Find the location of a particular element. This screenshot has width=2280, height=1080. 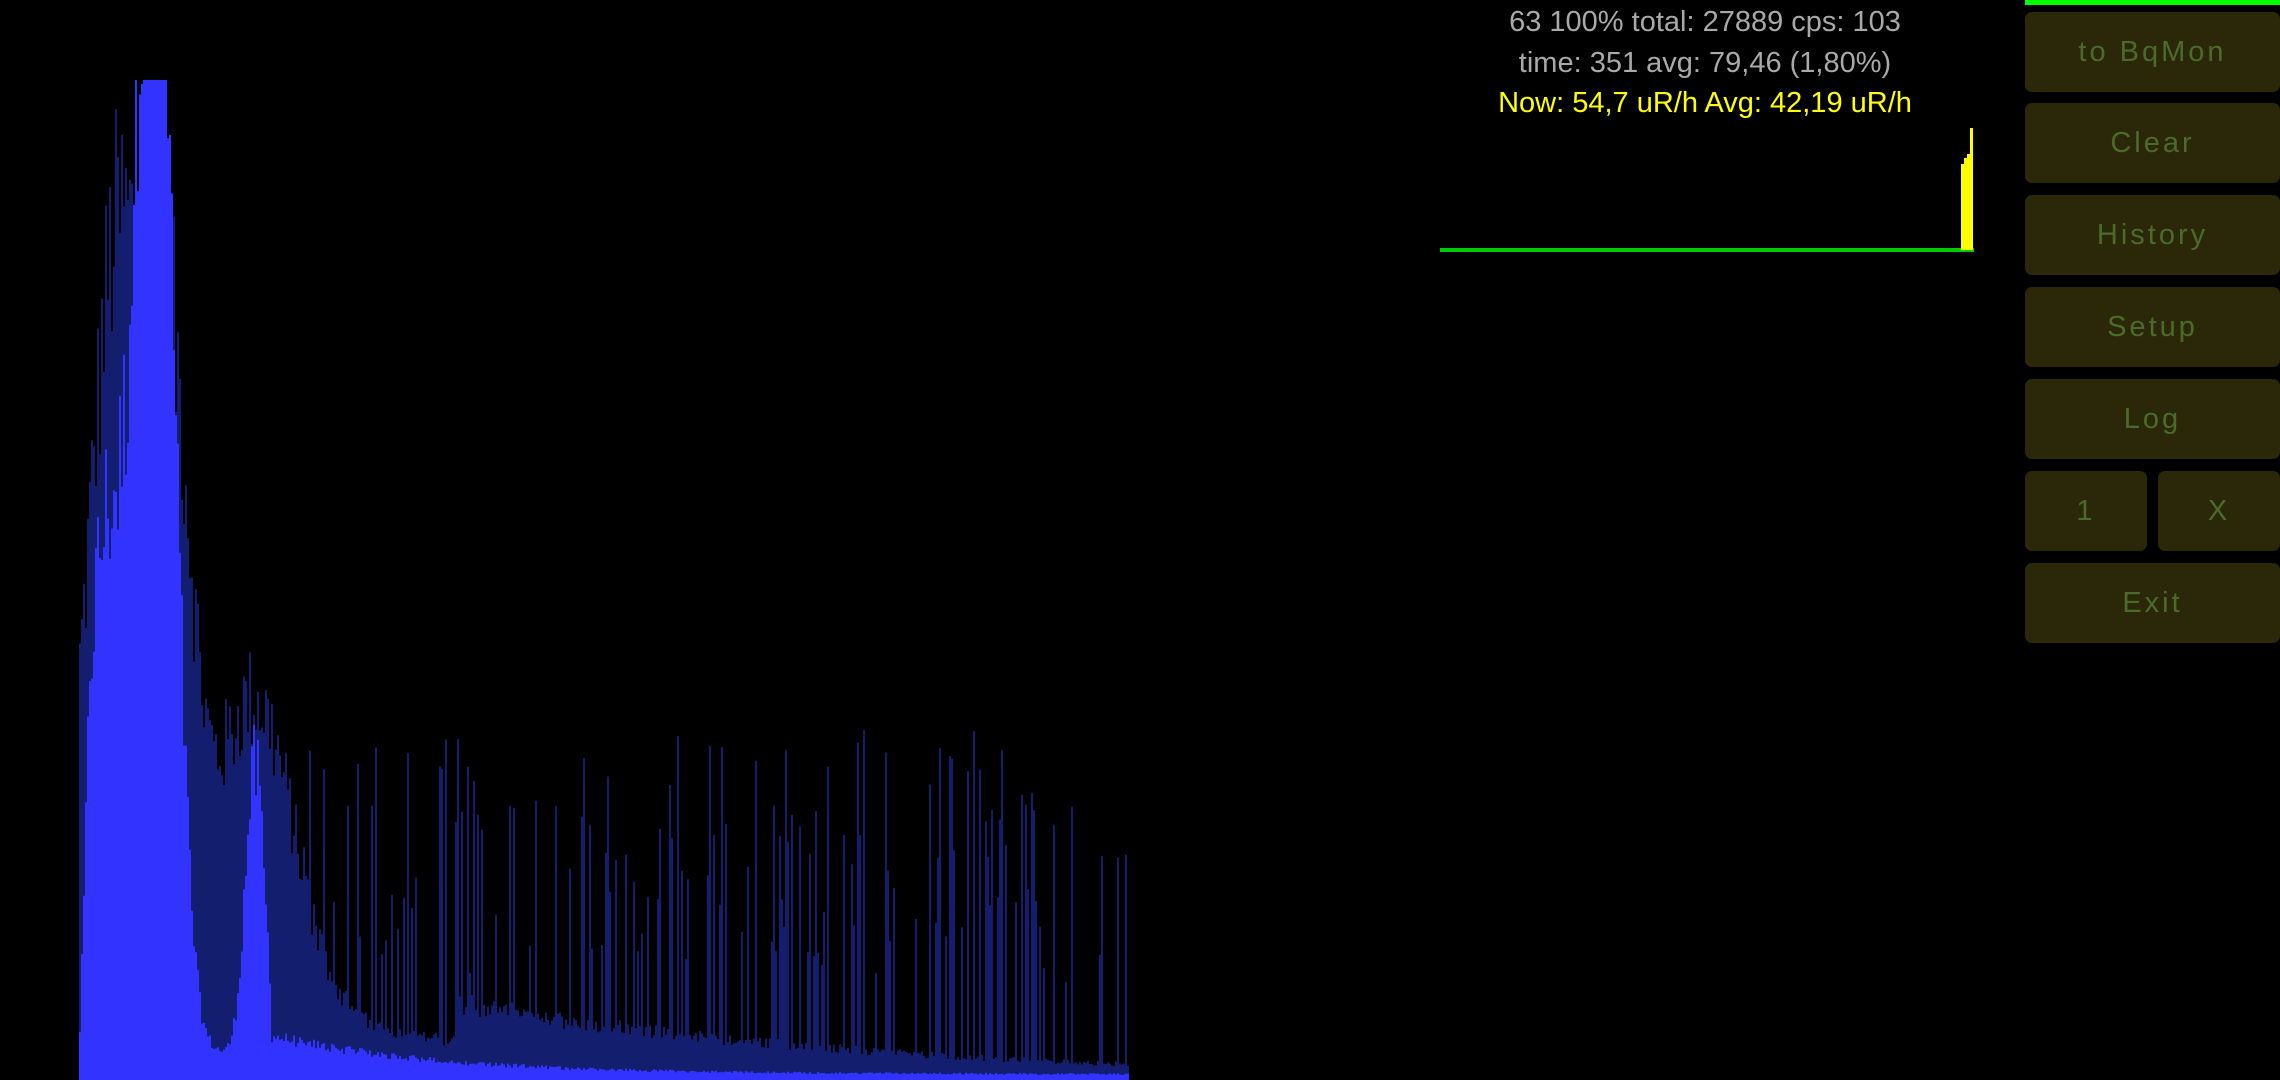

dose-history-graph is located at coordinates (1707, 190).